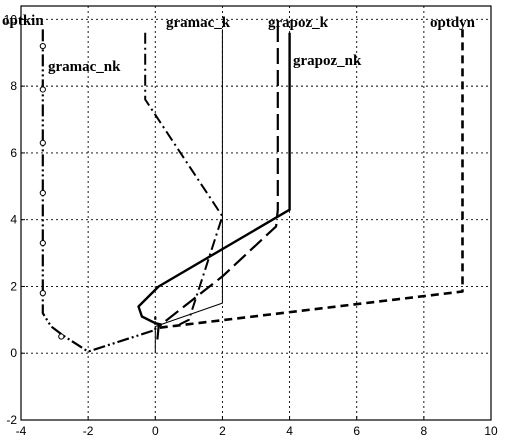  Describe the element at coordinates (11, 19) in the screenshot. I see `y-tick-label: 10` at that location.